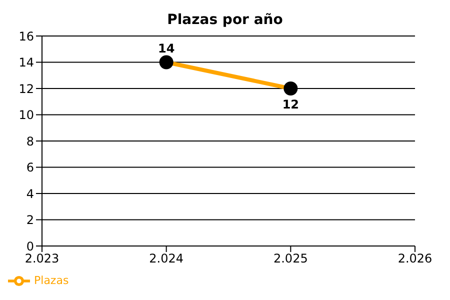 The height and width of the screenshot is (300, 450). I want to click on legend-label: Plazas, so click(51, 281).